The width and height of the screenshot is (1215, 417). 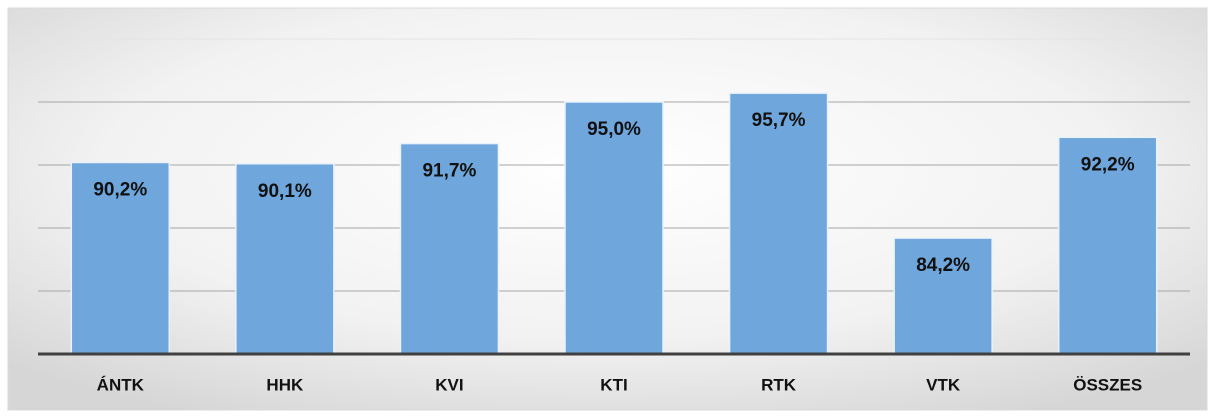 I want to click on x-tick-label: KVI, so click(x=449, y=384).